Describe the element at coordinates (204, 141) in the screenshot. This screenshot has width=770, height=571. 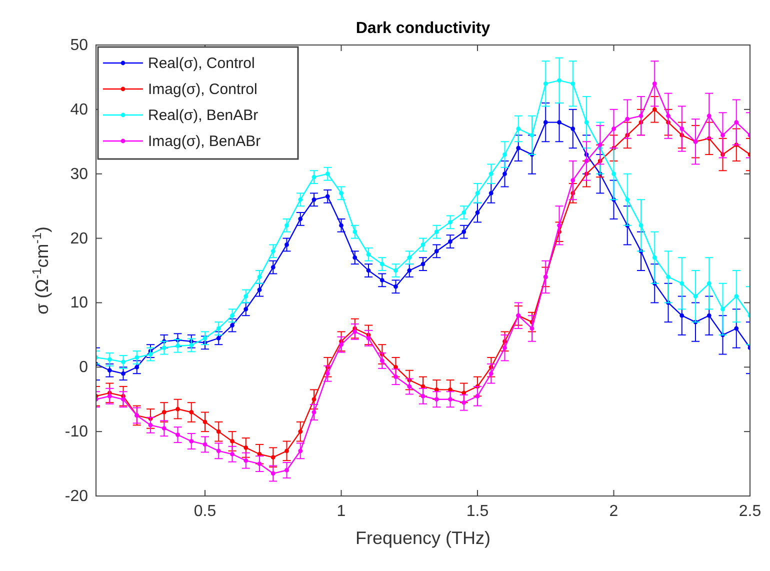
I see `legend-label: Imag(σ), BenABr` at that location.